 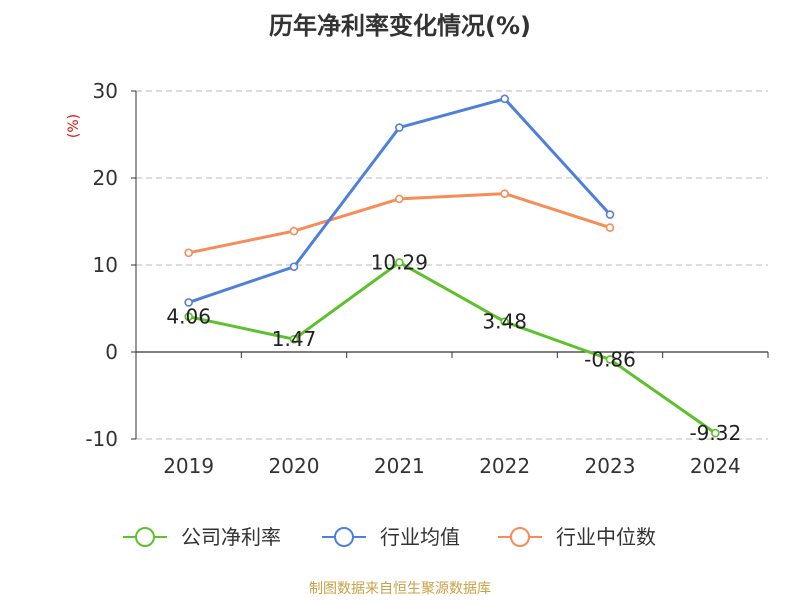 I want to click on data-label: -9.32, so click(x=715, y=433).